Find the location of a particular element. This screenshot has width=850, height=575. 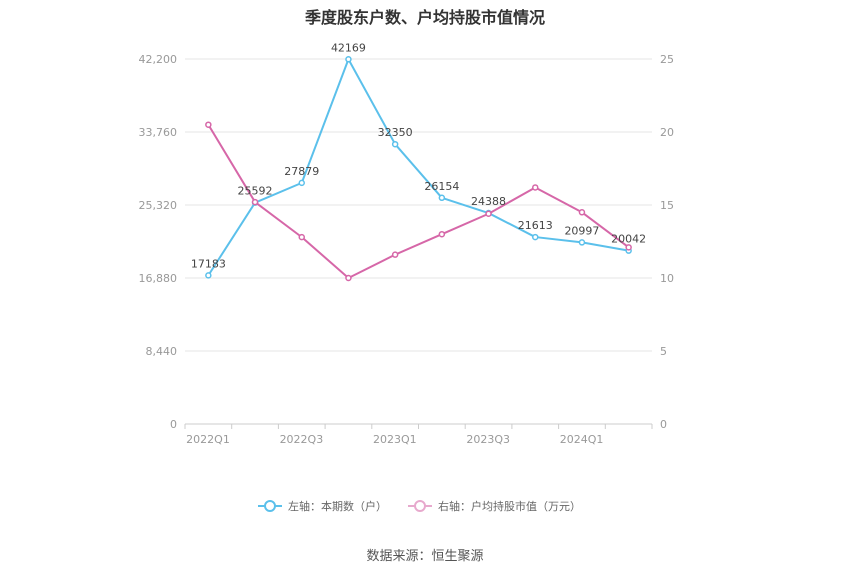

left-axis-tick-label: 25,320 is located at coordinates (158, 205).